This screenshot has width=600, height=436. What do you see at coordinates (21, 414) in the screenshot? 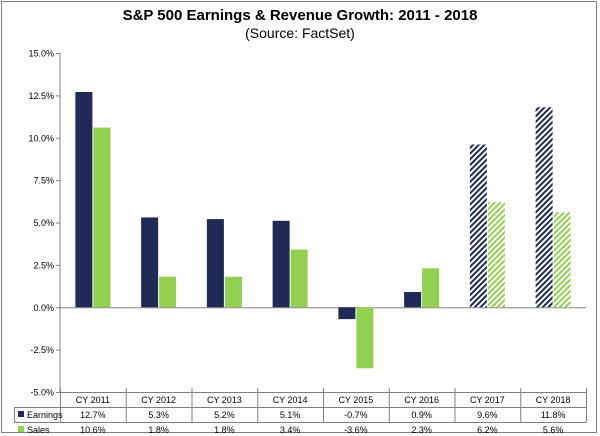
I see `legend-key-earnings` at bounding box center [21, 414].